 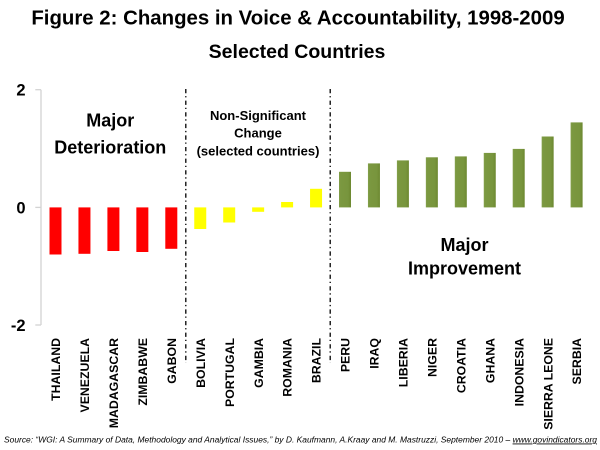 I want to click on svg-text: Deterioration, so click(x=110, y=147).